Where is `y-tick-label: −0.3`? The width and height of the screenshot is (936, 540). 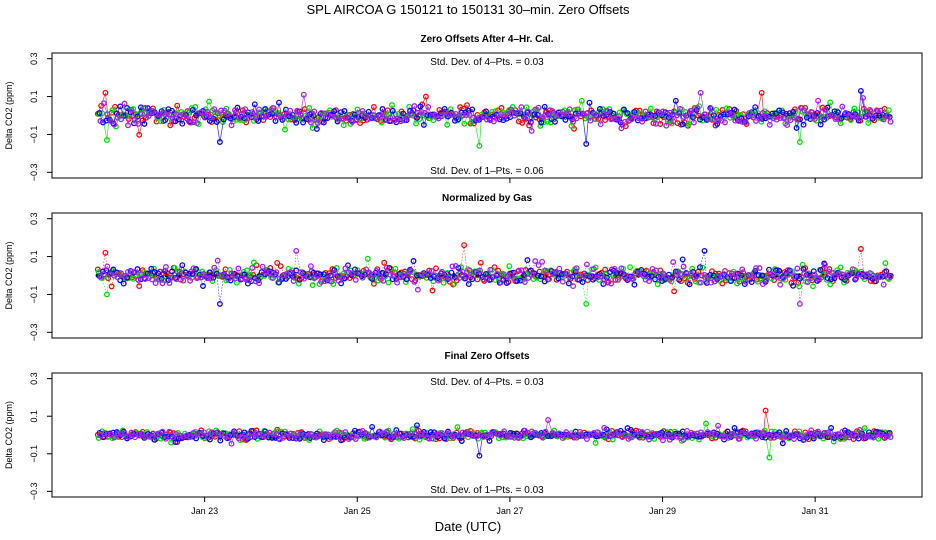 y-tick-label: −0.3 is located at coordinates (34, 491).